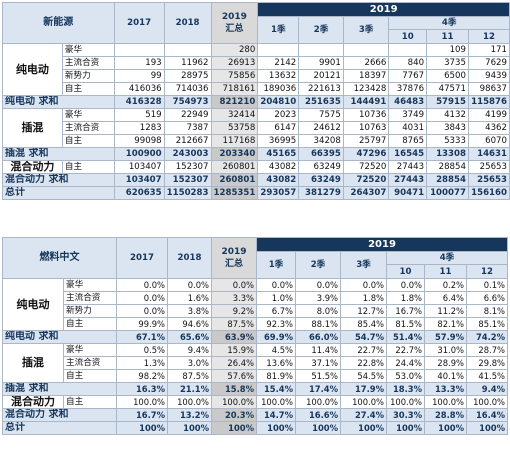  I want to click on value-cell: 2142, so click(278, 63).